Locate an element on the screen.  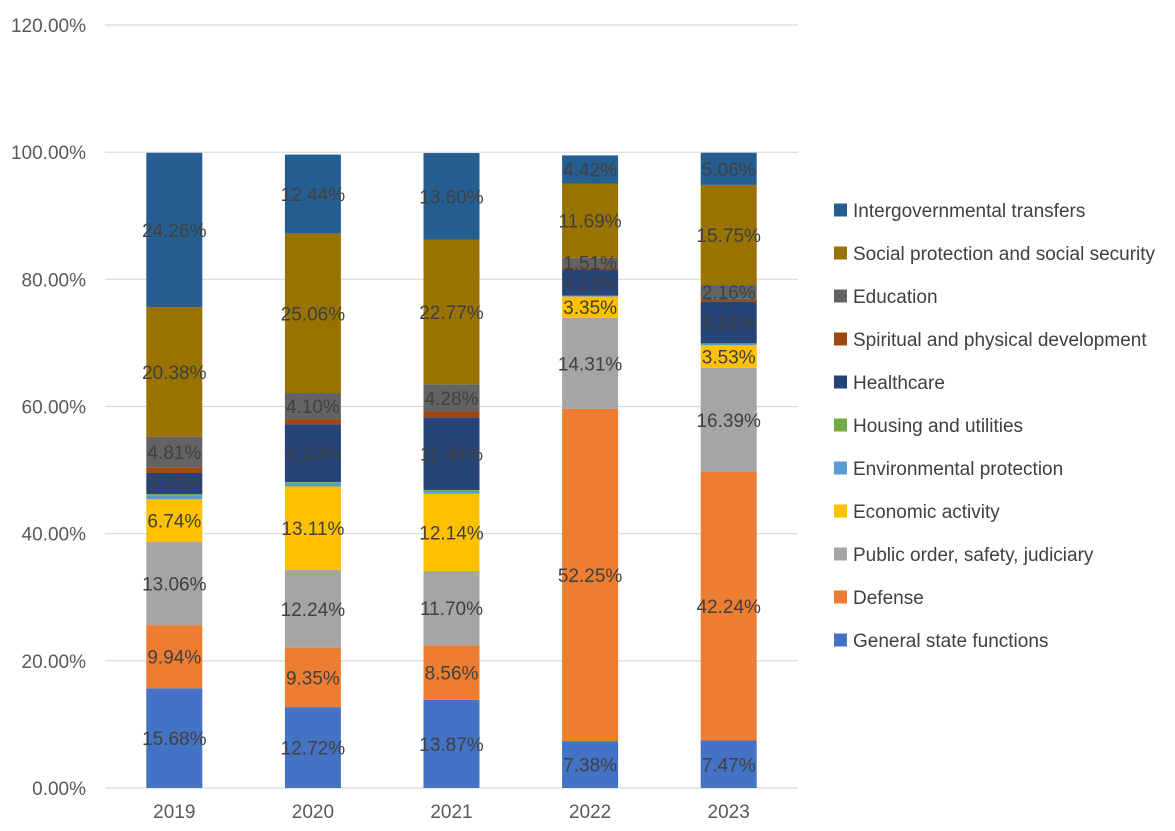
data-label: 9.35% is located at coordinates (313, 678).